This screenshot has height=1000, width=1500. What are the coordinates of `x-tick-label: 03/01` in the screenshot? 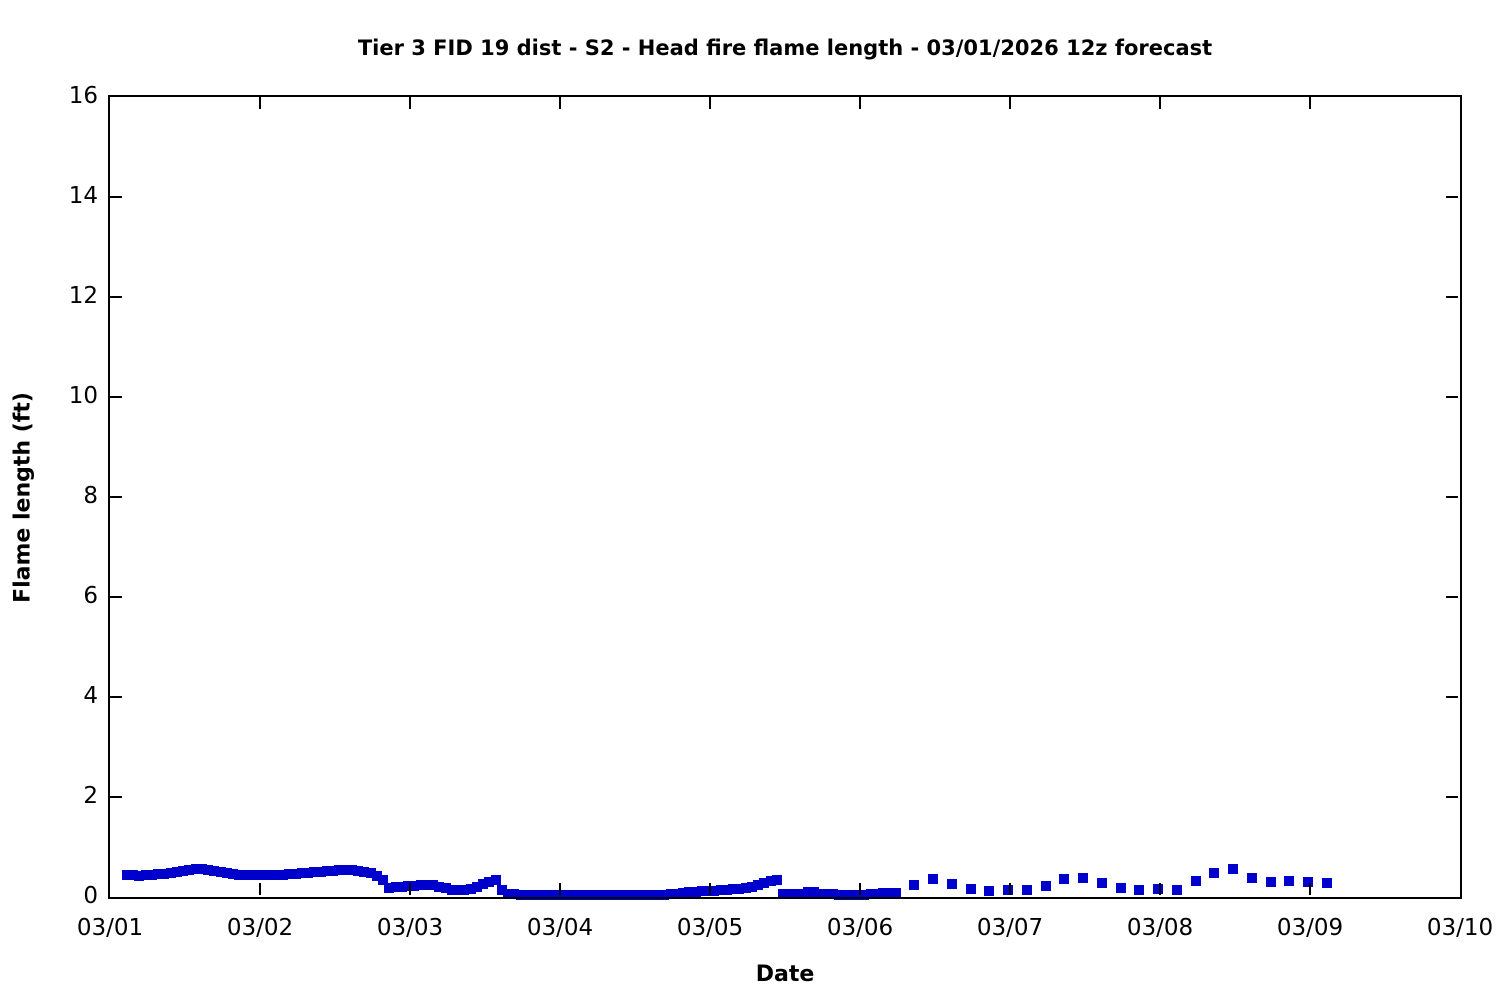 It's located at (110, 928).